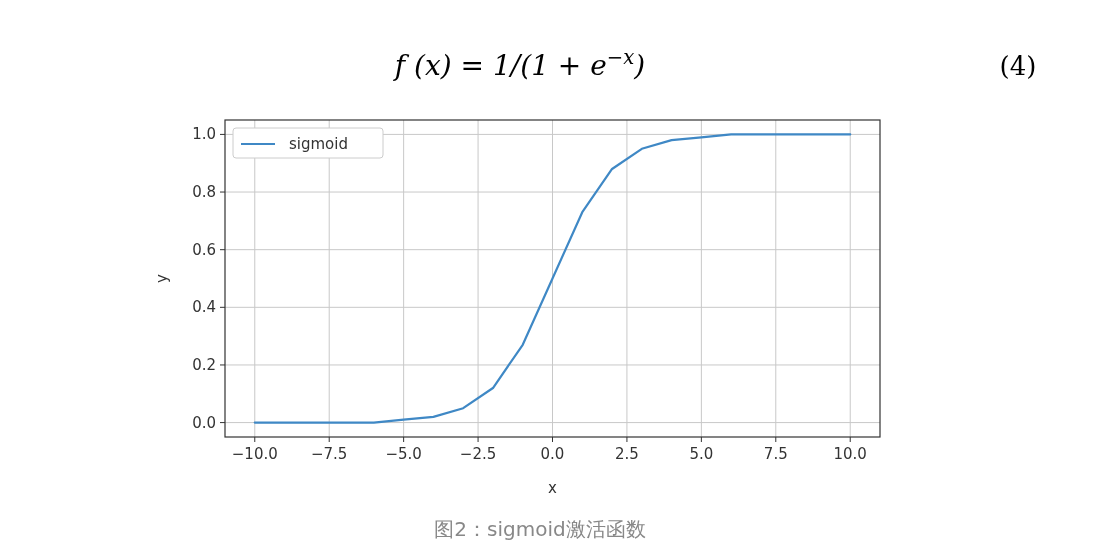 The height and width of the screenshot is (546, 1096). Describe the element at coordinates (162, 278) in the screenshot. I see `y-axis-title: y` at that location.